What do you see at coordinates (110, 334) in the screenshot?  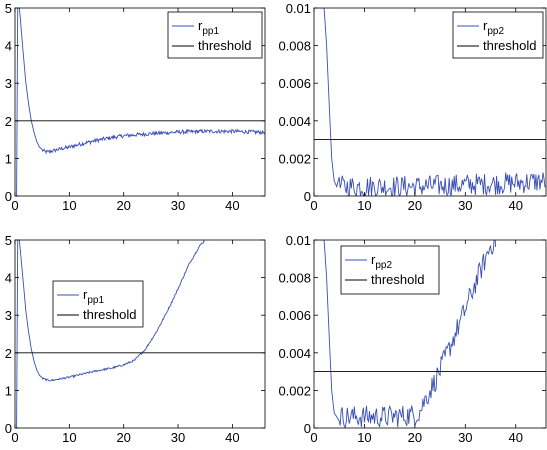 I see `series-line-pp1` at bounding box center [110, 334].